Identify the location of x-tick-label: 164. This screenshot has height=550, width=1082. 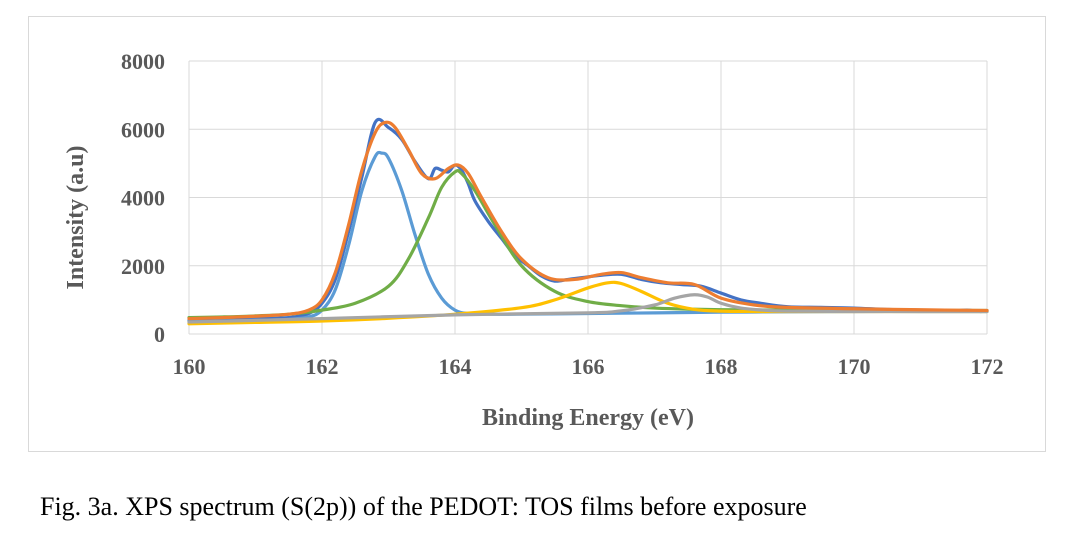
(455, 366).